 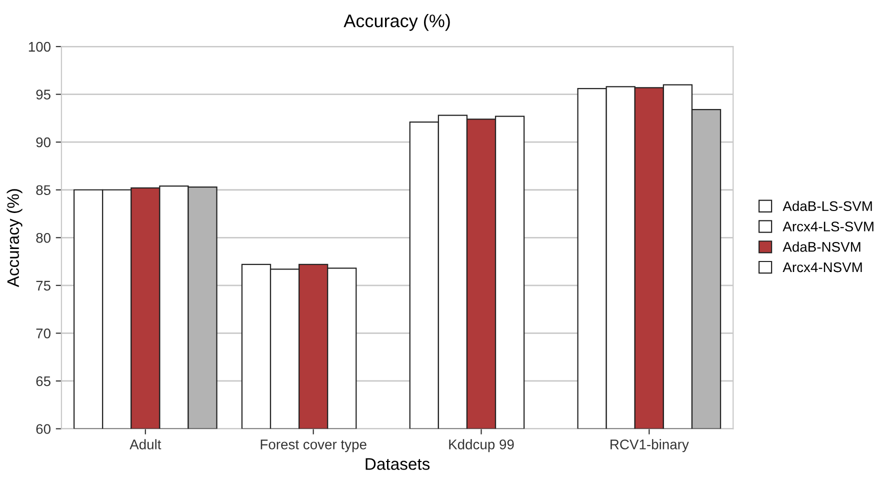 What do you see at coordinates (43, 333) in the screenshot?
I see `y-tick-label: 70` at bounding box center [43, 333].